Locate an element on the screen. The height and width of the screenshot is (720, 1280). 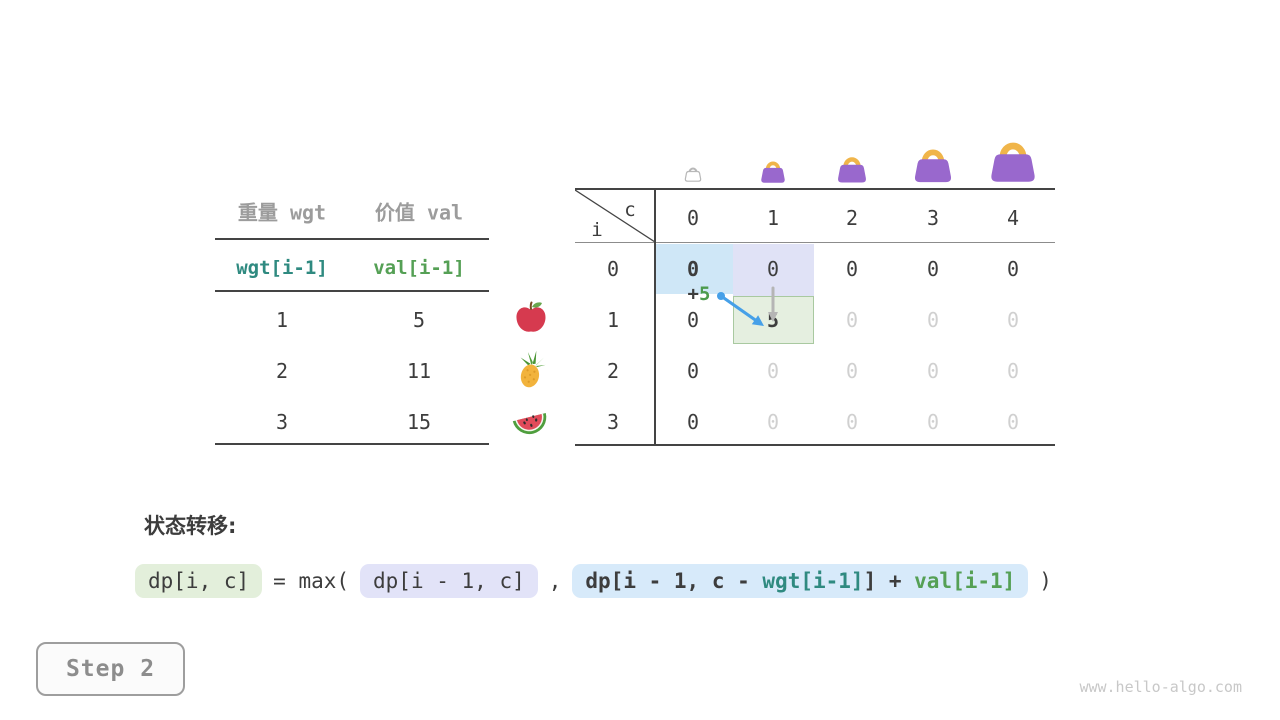
formula-equals-max: = max( is located at coordinates (311, 581).